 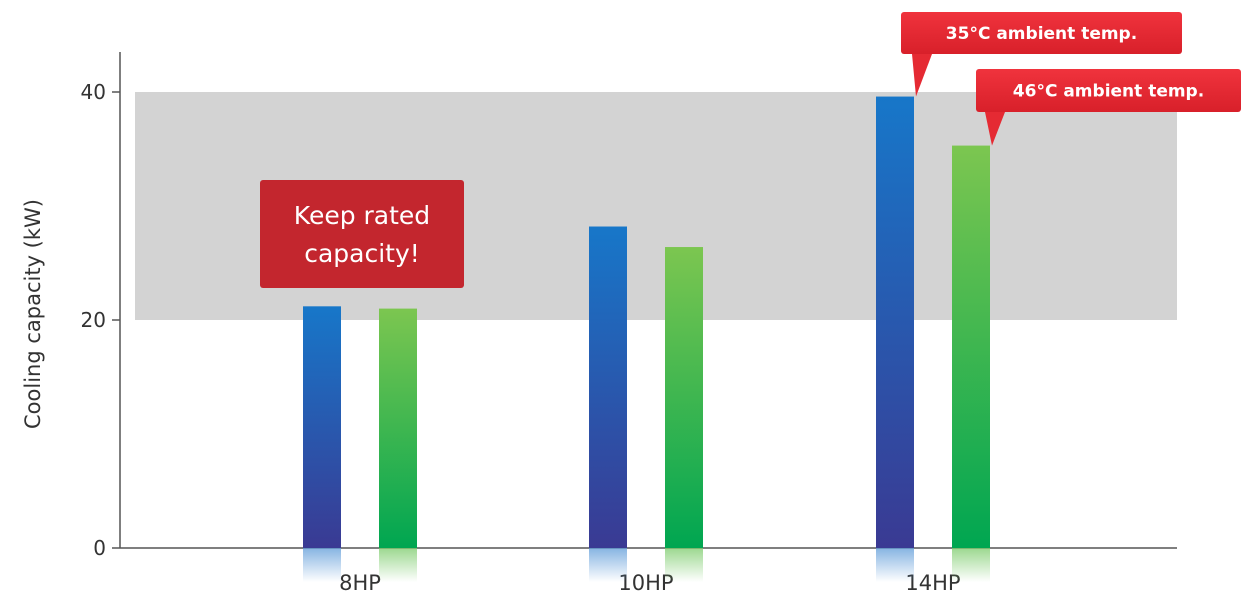 What do you see at coordinates (362, 234) in the screenshot?
I see `keep-rated-capacity-note` at bounding box center [362, 234].